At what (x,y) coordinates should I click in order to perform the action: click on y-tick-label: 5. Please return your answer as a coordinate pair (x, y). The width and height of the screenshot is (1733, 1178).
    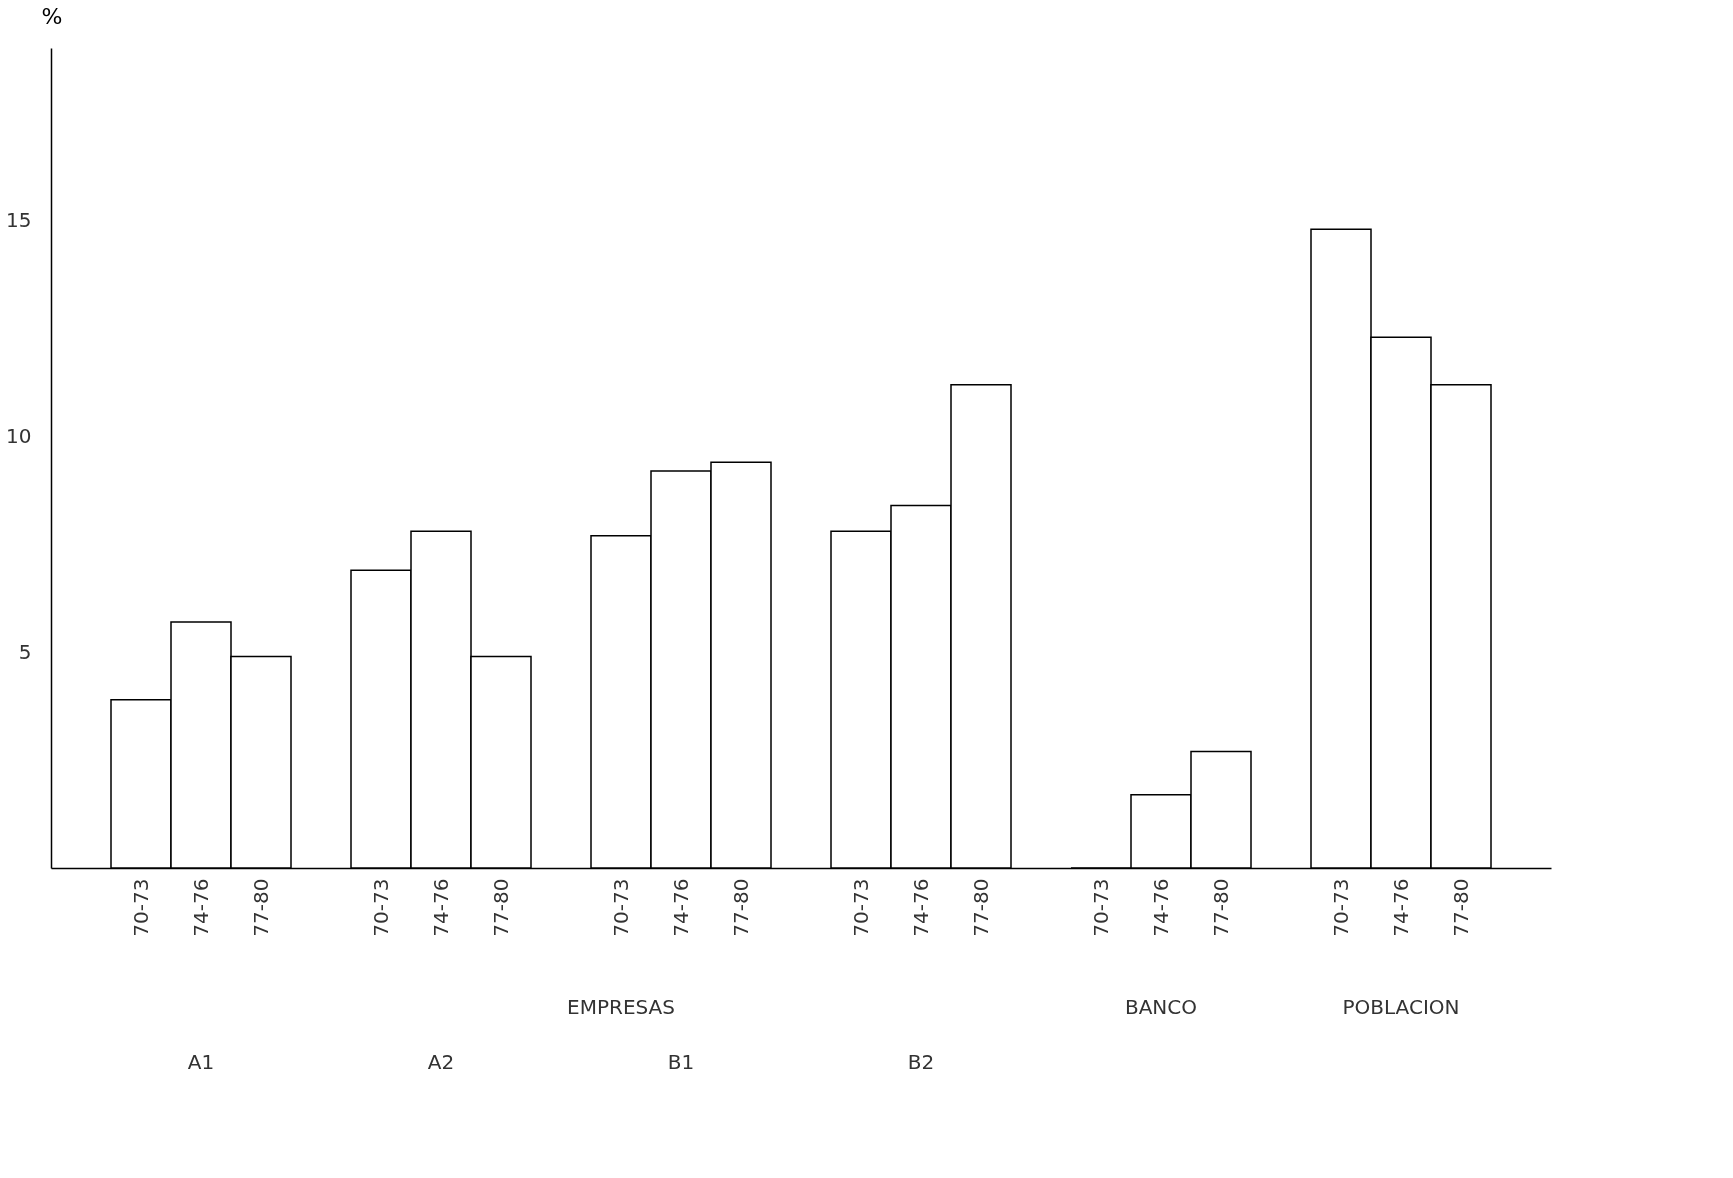
    Looking at the image, I should click on (25, 651).